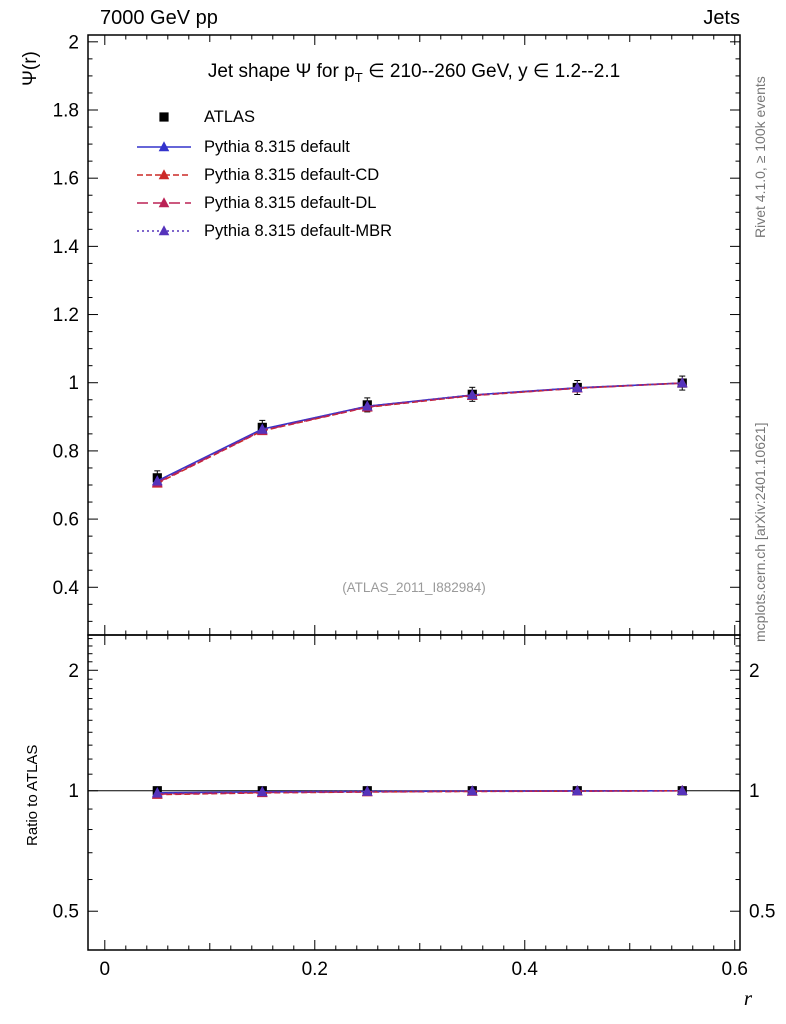 The image size is (786, 1024). I want to click on legend-marker-pythia-default, so click(164, 147).